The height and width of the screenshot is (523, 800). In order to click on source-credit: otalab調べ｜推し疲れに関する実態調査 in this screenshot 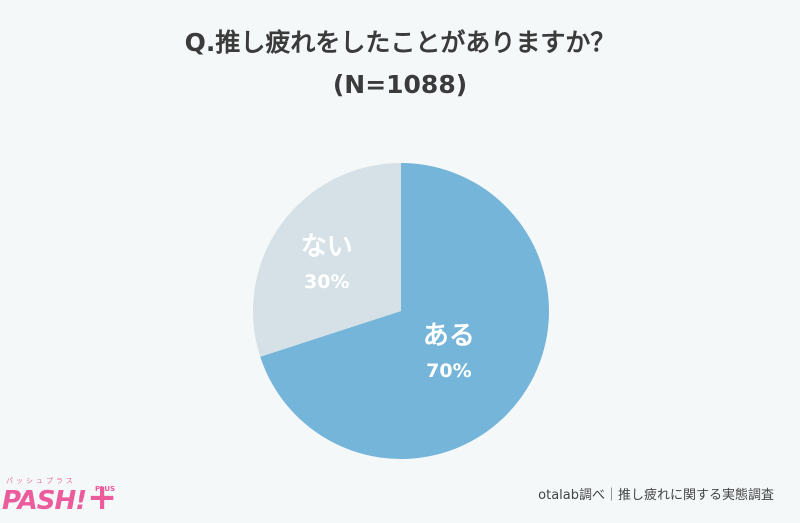, I will do `click(656, 495)`.